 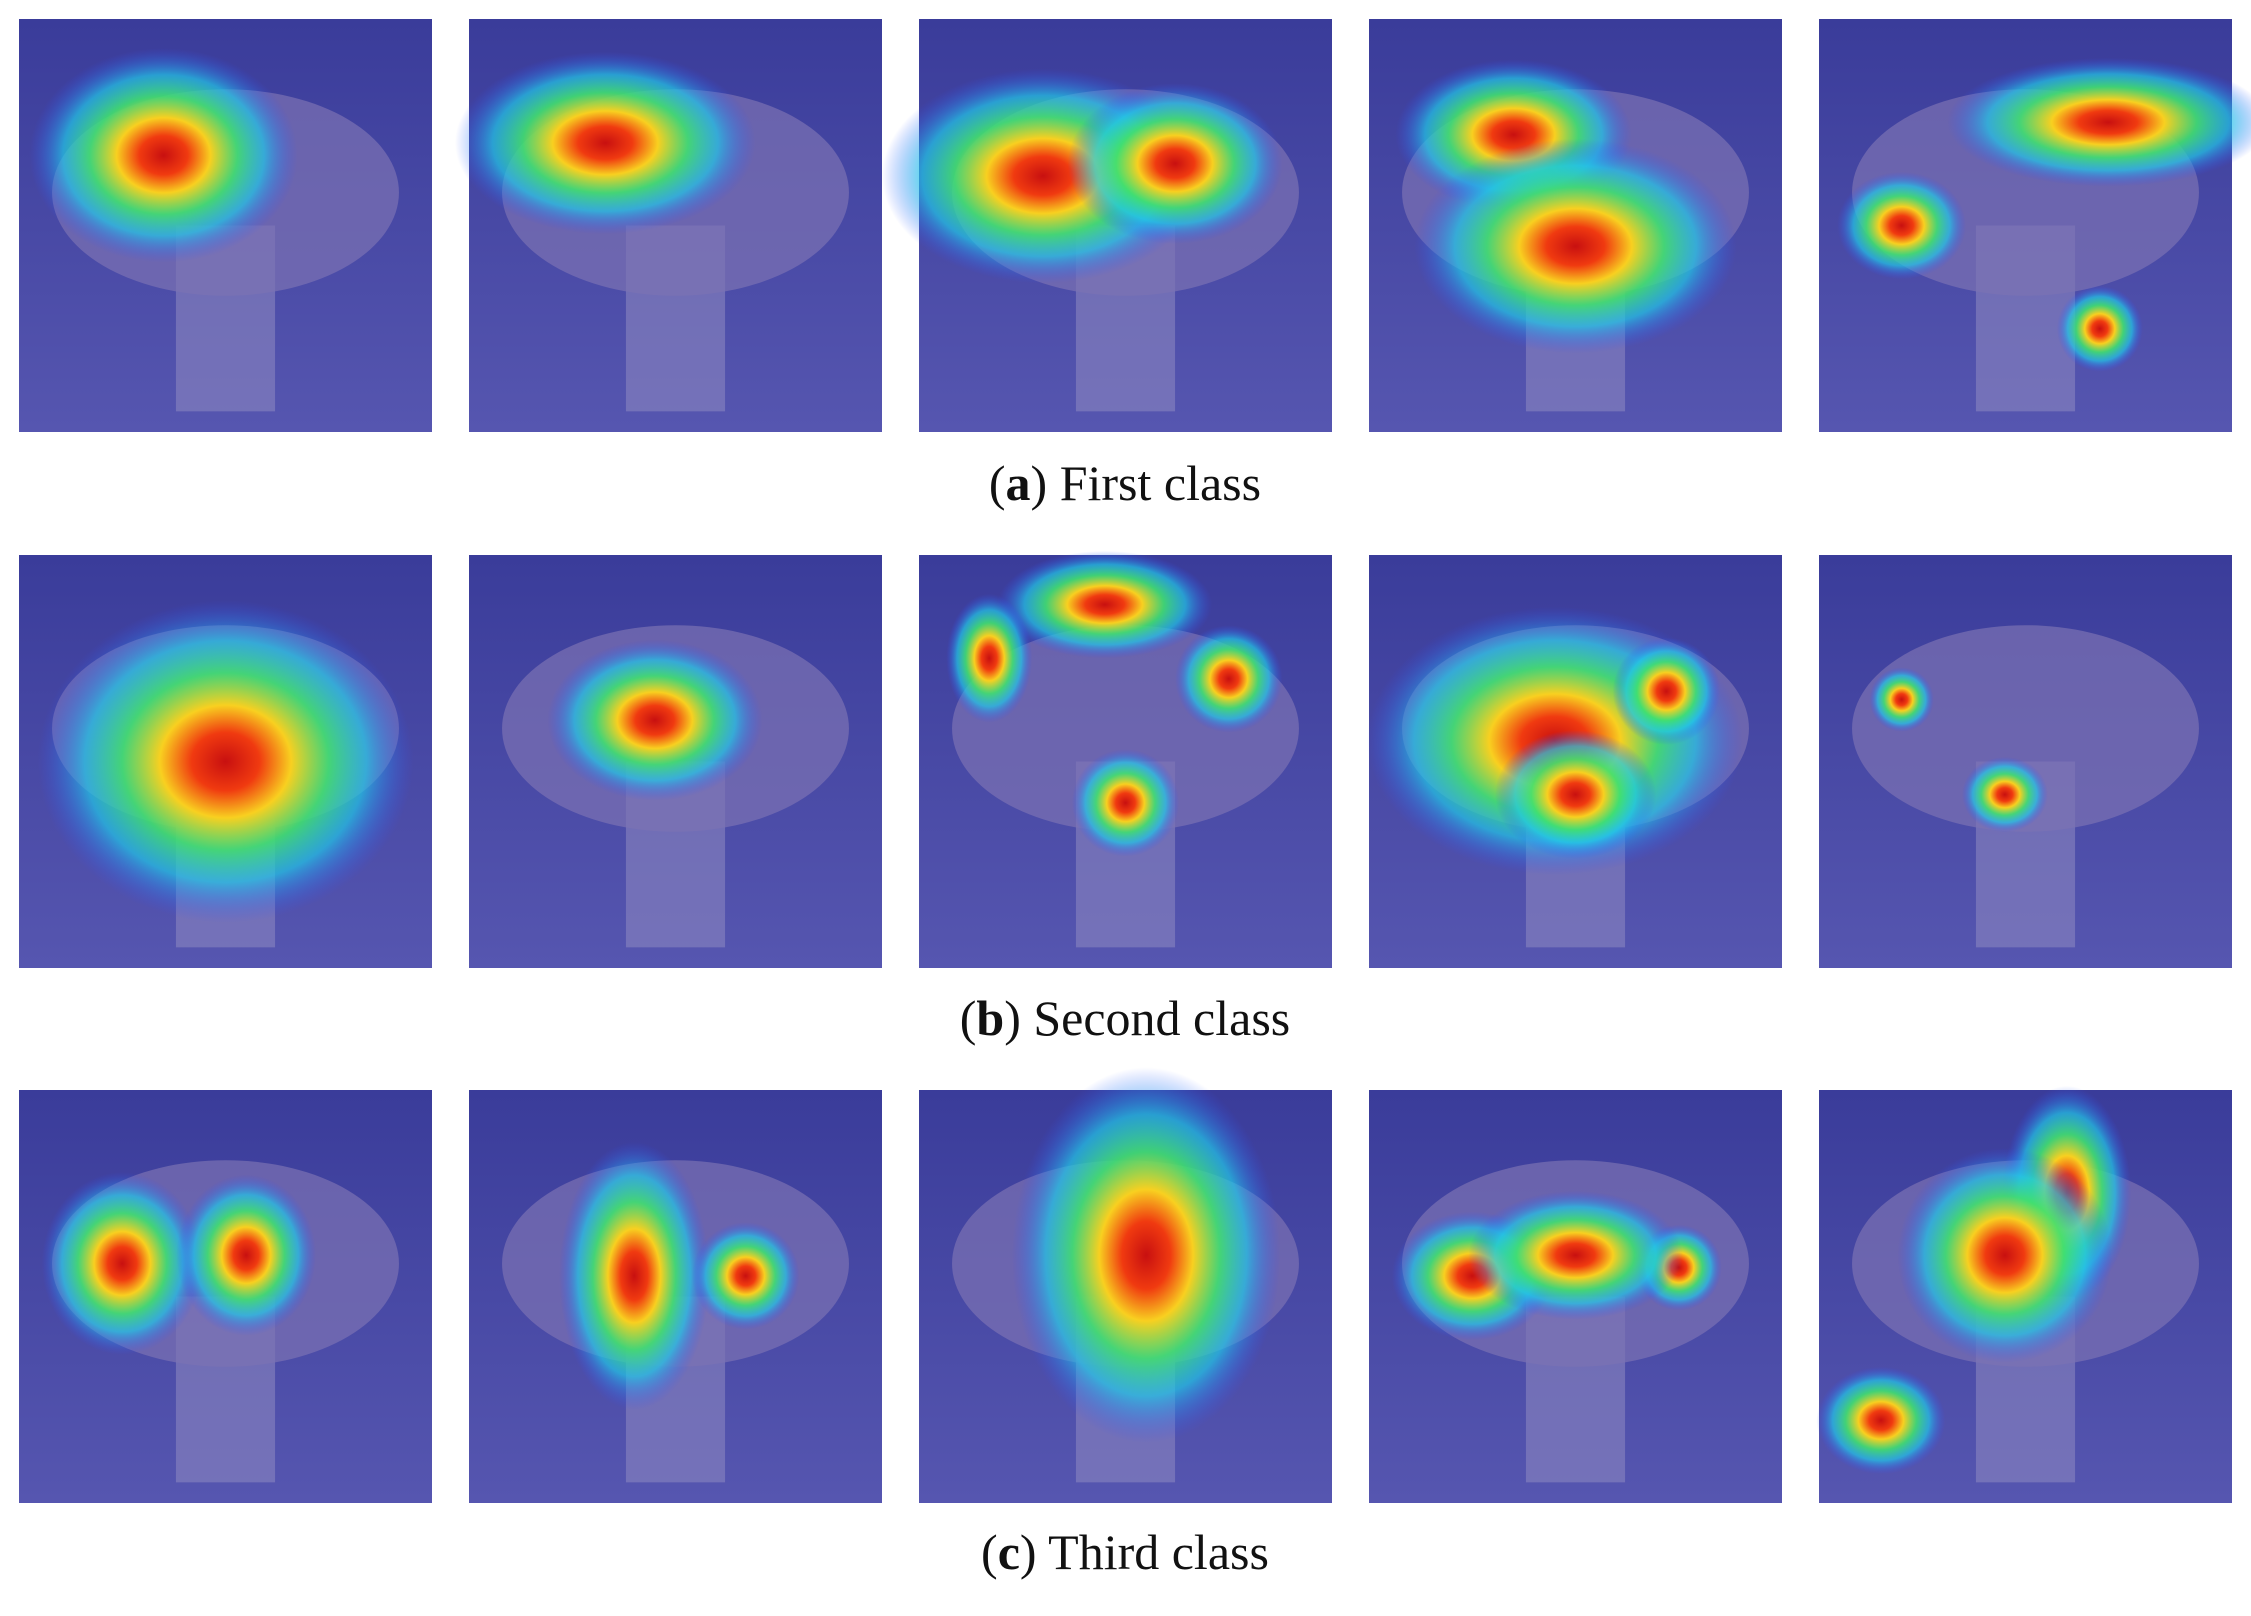 What do you see at coordinates (1144, 1552) in the screenshot?
I see `caption-text: ) Third class` at bounding box center [1144, 1552].